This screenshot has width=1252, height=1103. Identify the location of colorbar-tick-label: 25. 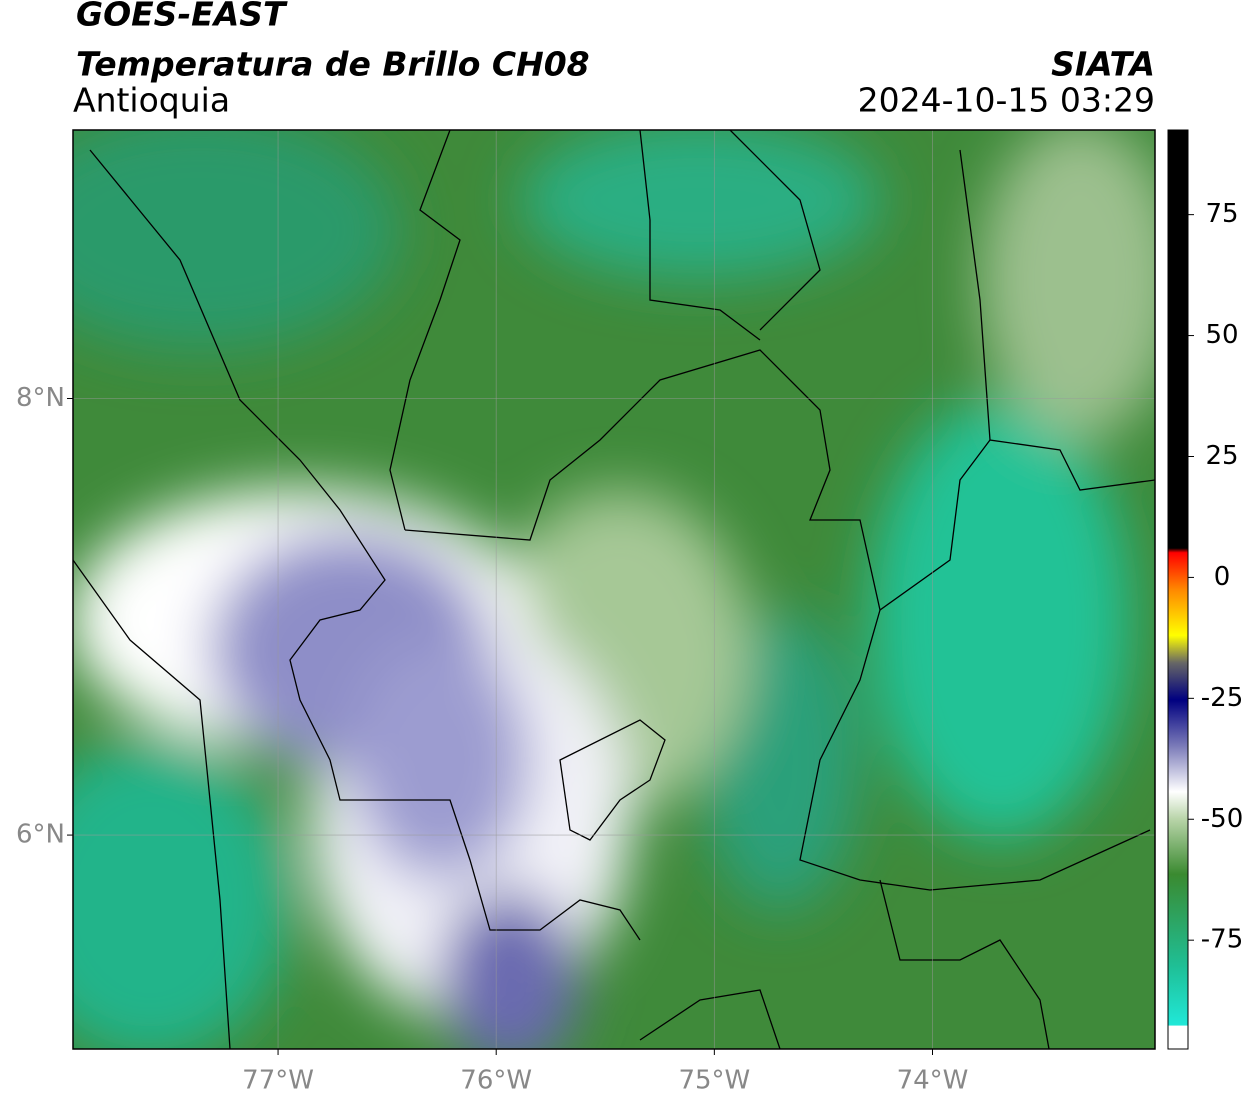
(1221, 456).